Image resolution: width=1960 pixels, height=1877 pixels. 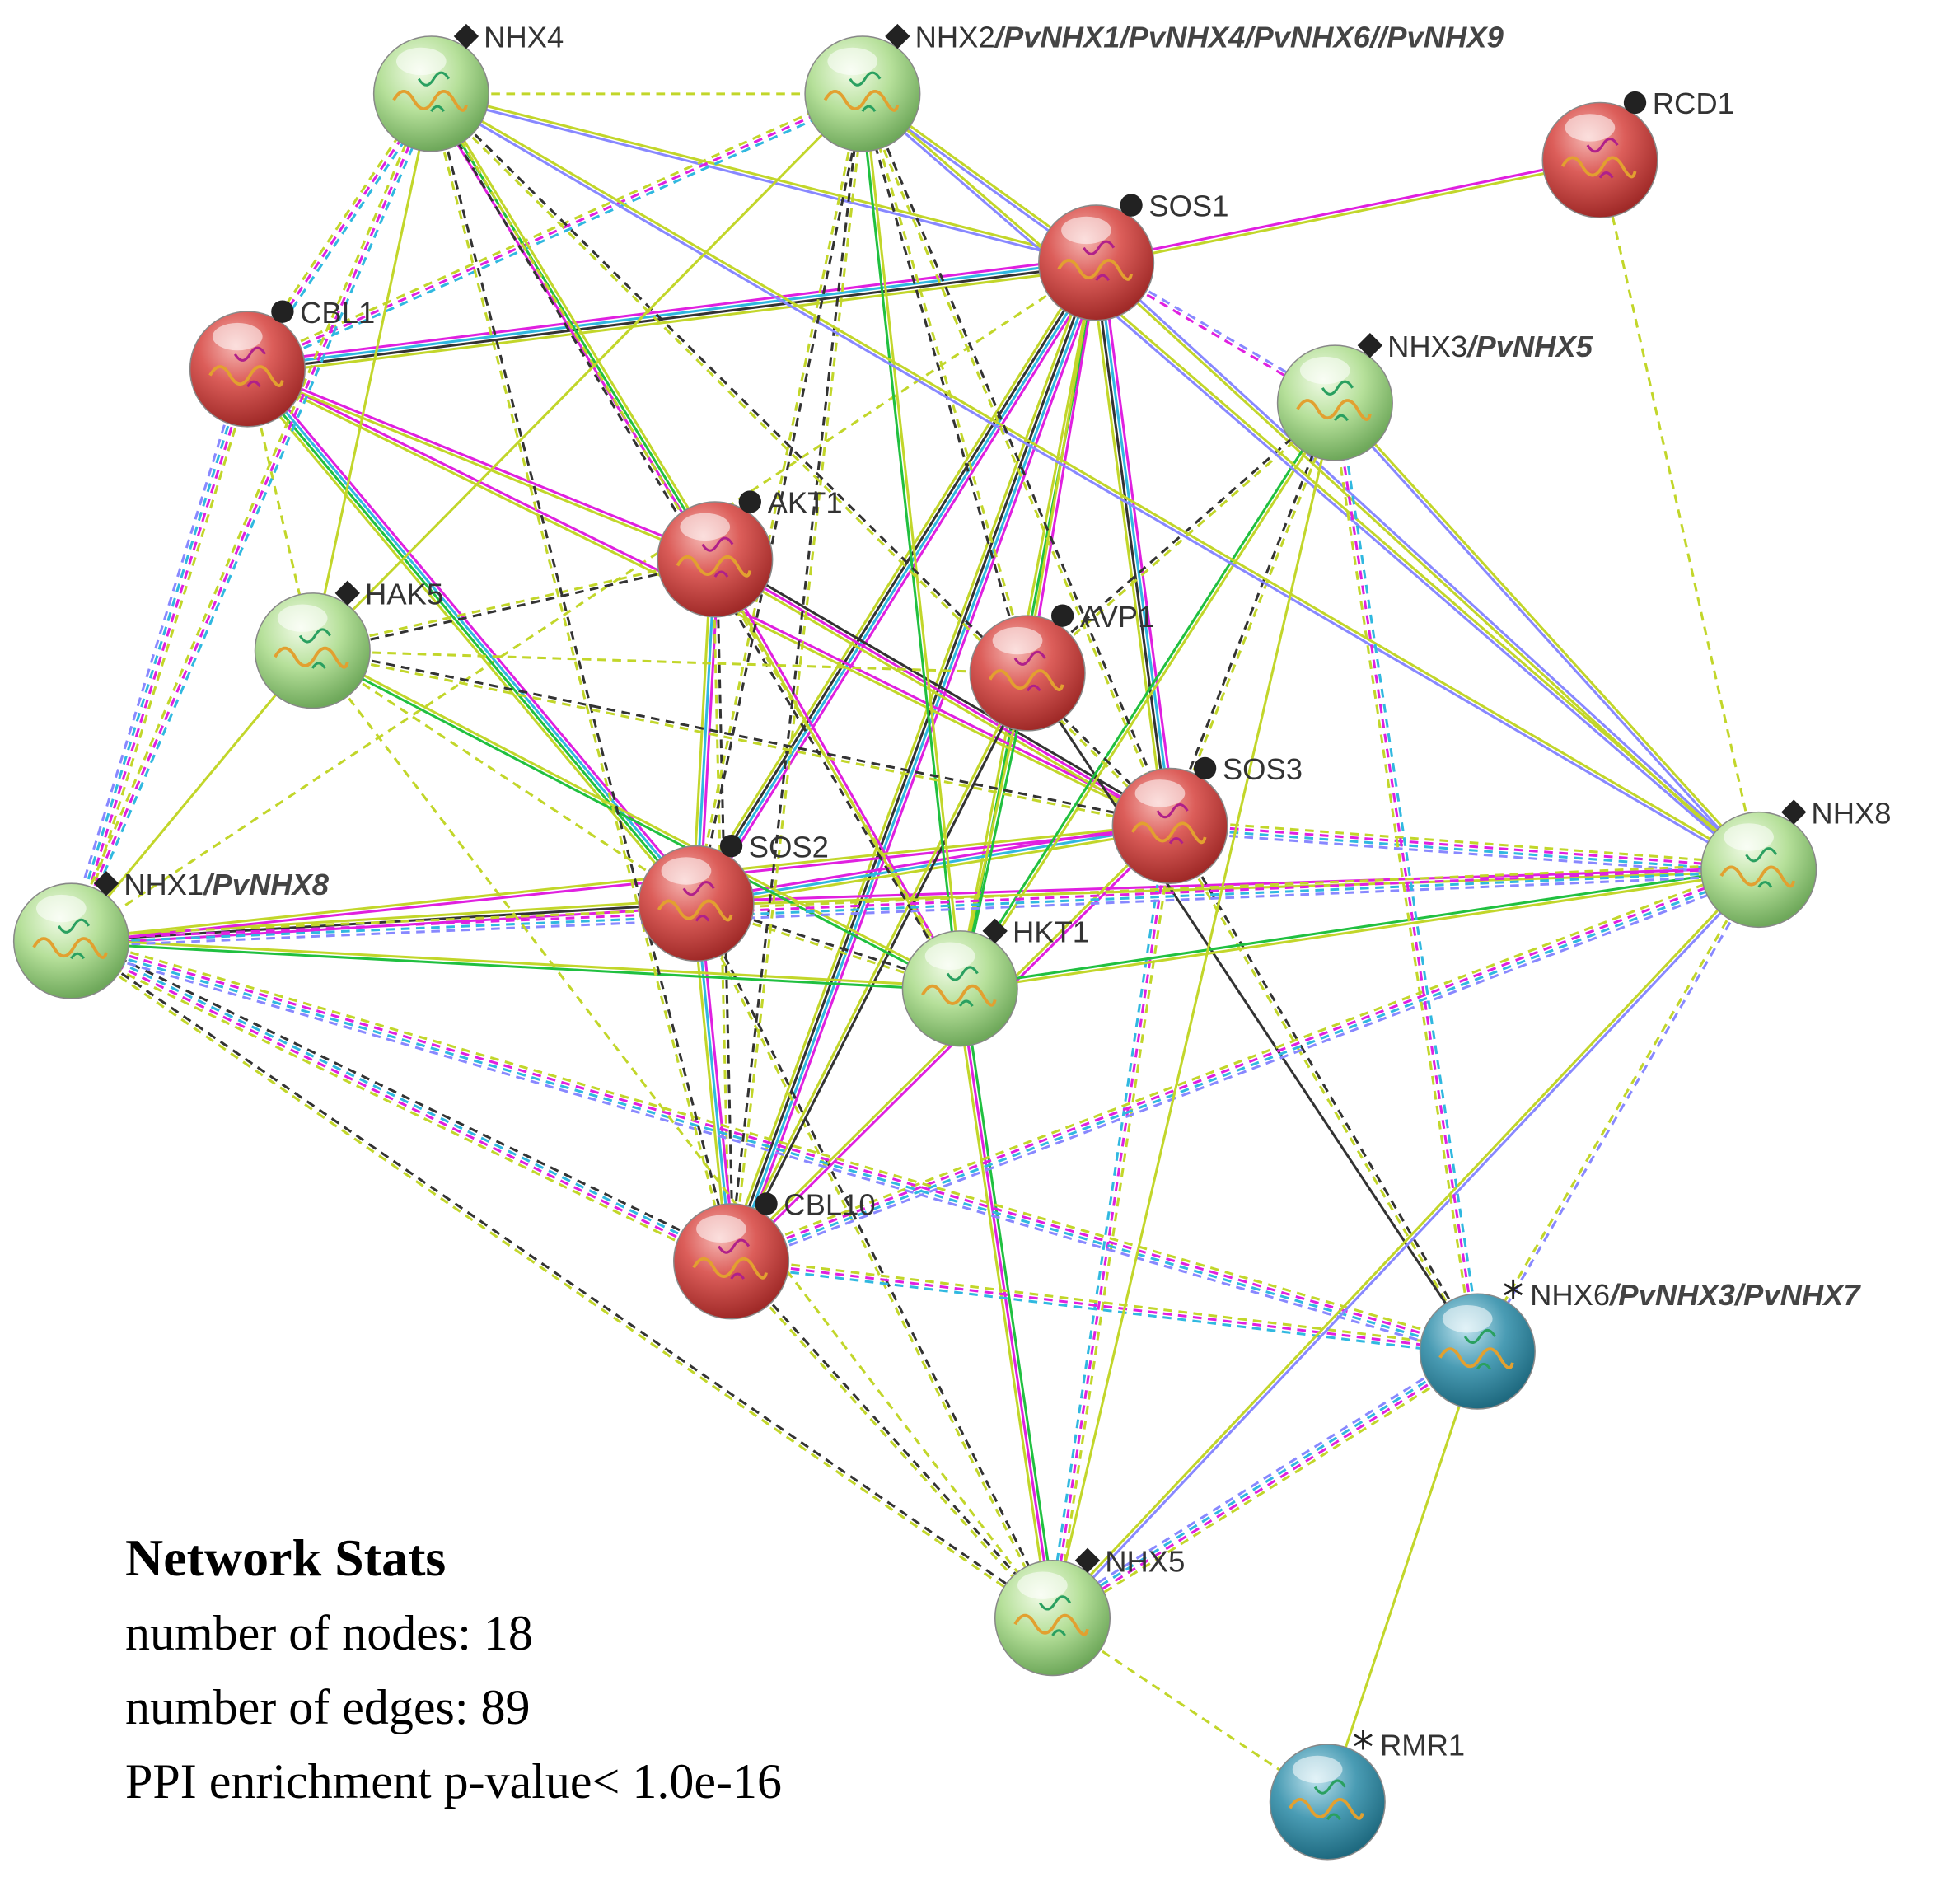 I want to click on edge-NHX2-HAK5, so click(x=587, y=372).